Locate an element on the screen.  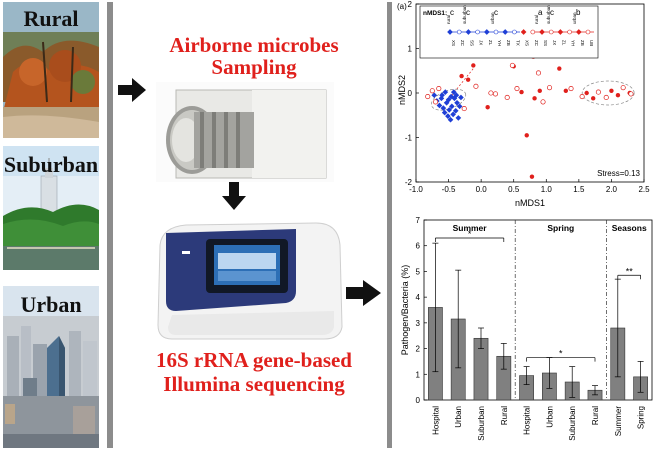
trend-line is located at coordinates (462, 82).